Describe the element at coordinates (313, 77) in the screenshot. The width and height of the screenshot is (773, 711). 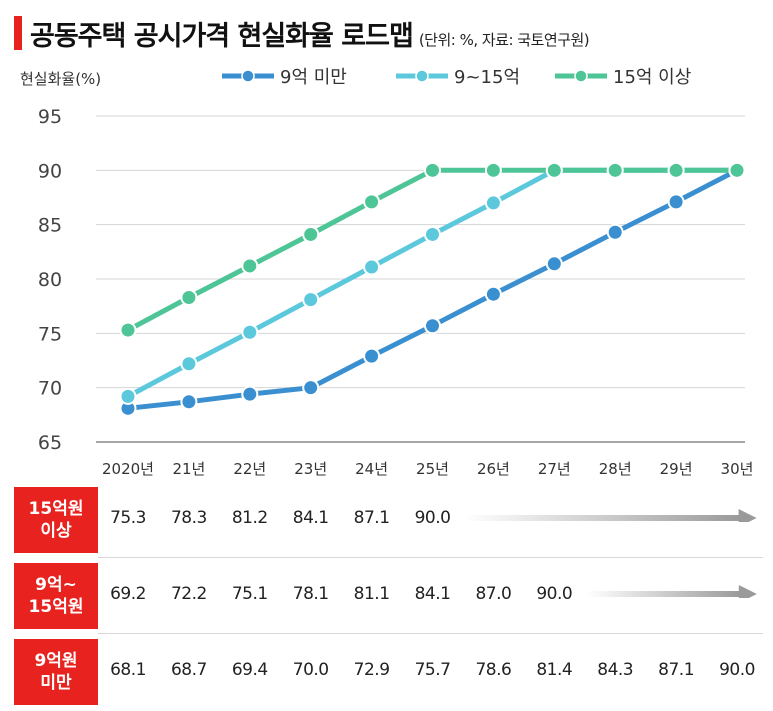
I see `legend-label: 9억 미만` at that location.